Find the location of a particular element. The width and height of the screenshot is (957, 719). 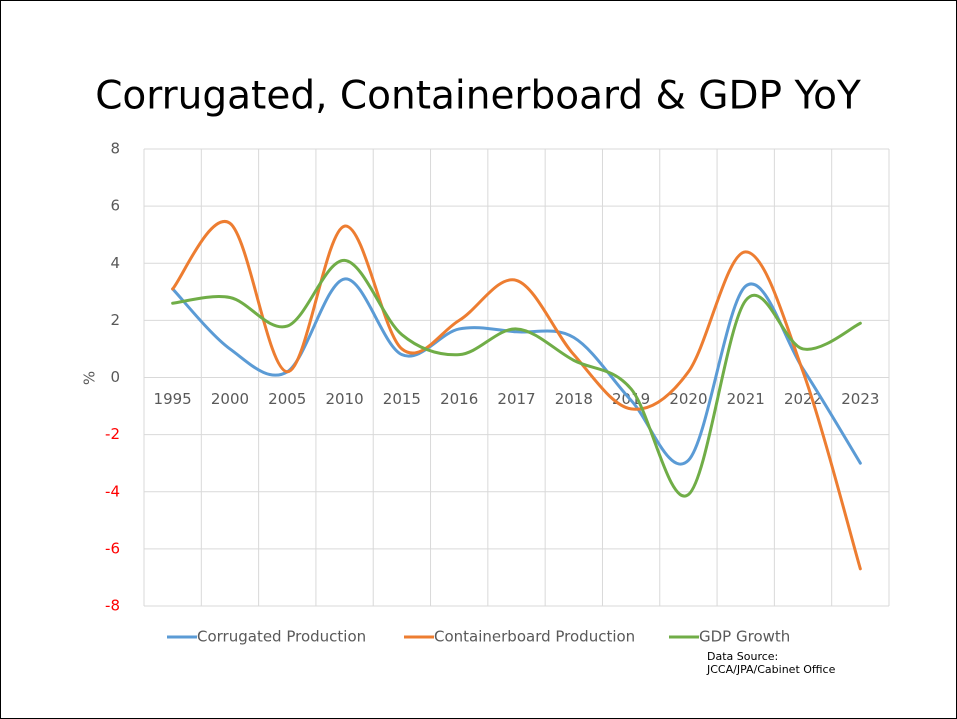

y-tick-label: 2 is located at coordinates (115, 320).